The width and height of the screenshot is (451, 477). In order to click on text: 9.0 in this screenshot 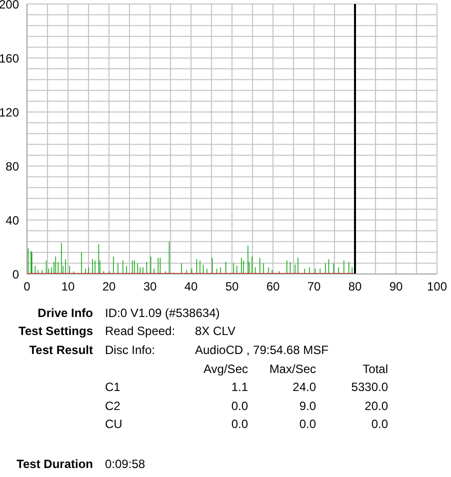, I will do `click(307, 406)`.